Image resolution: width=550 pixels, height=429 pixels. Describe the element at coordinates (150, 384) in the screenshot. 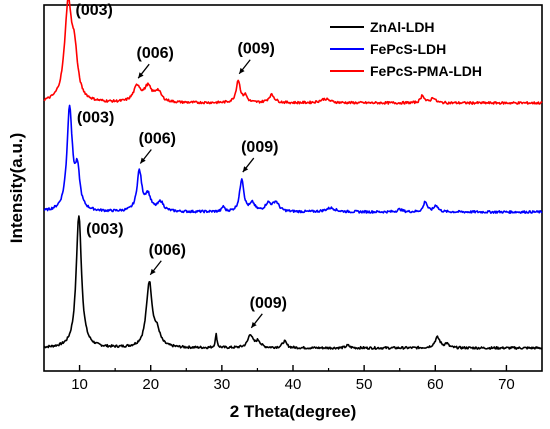

I see `x-tick-label: 20` at that location.